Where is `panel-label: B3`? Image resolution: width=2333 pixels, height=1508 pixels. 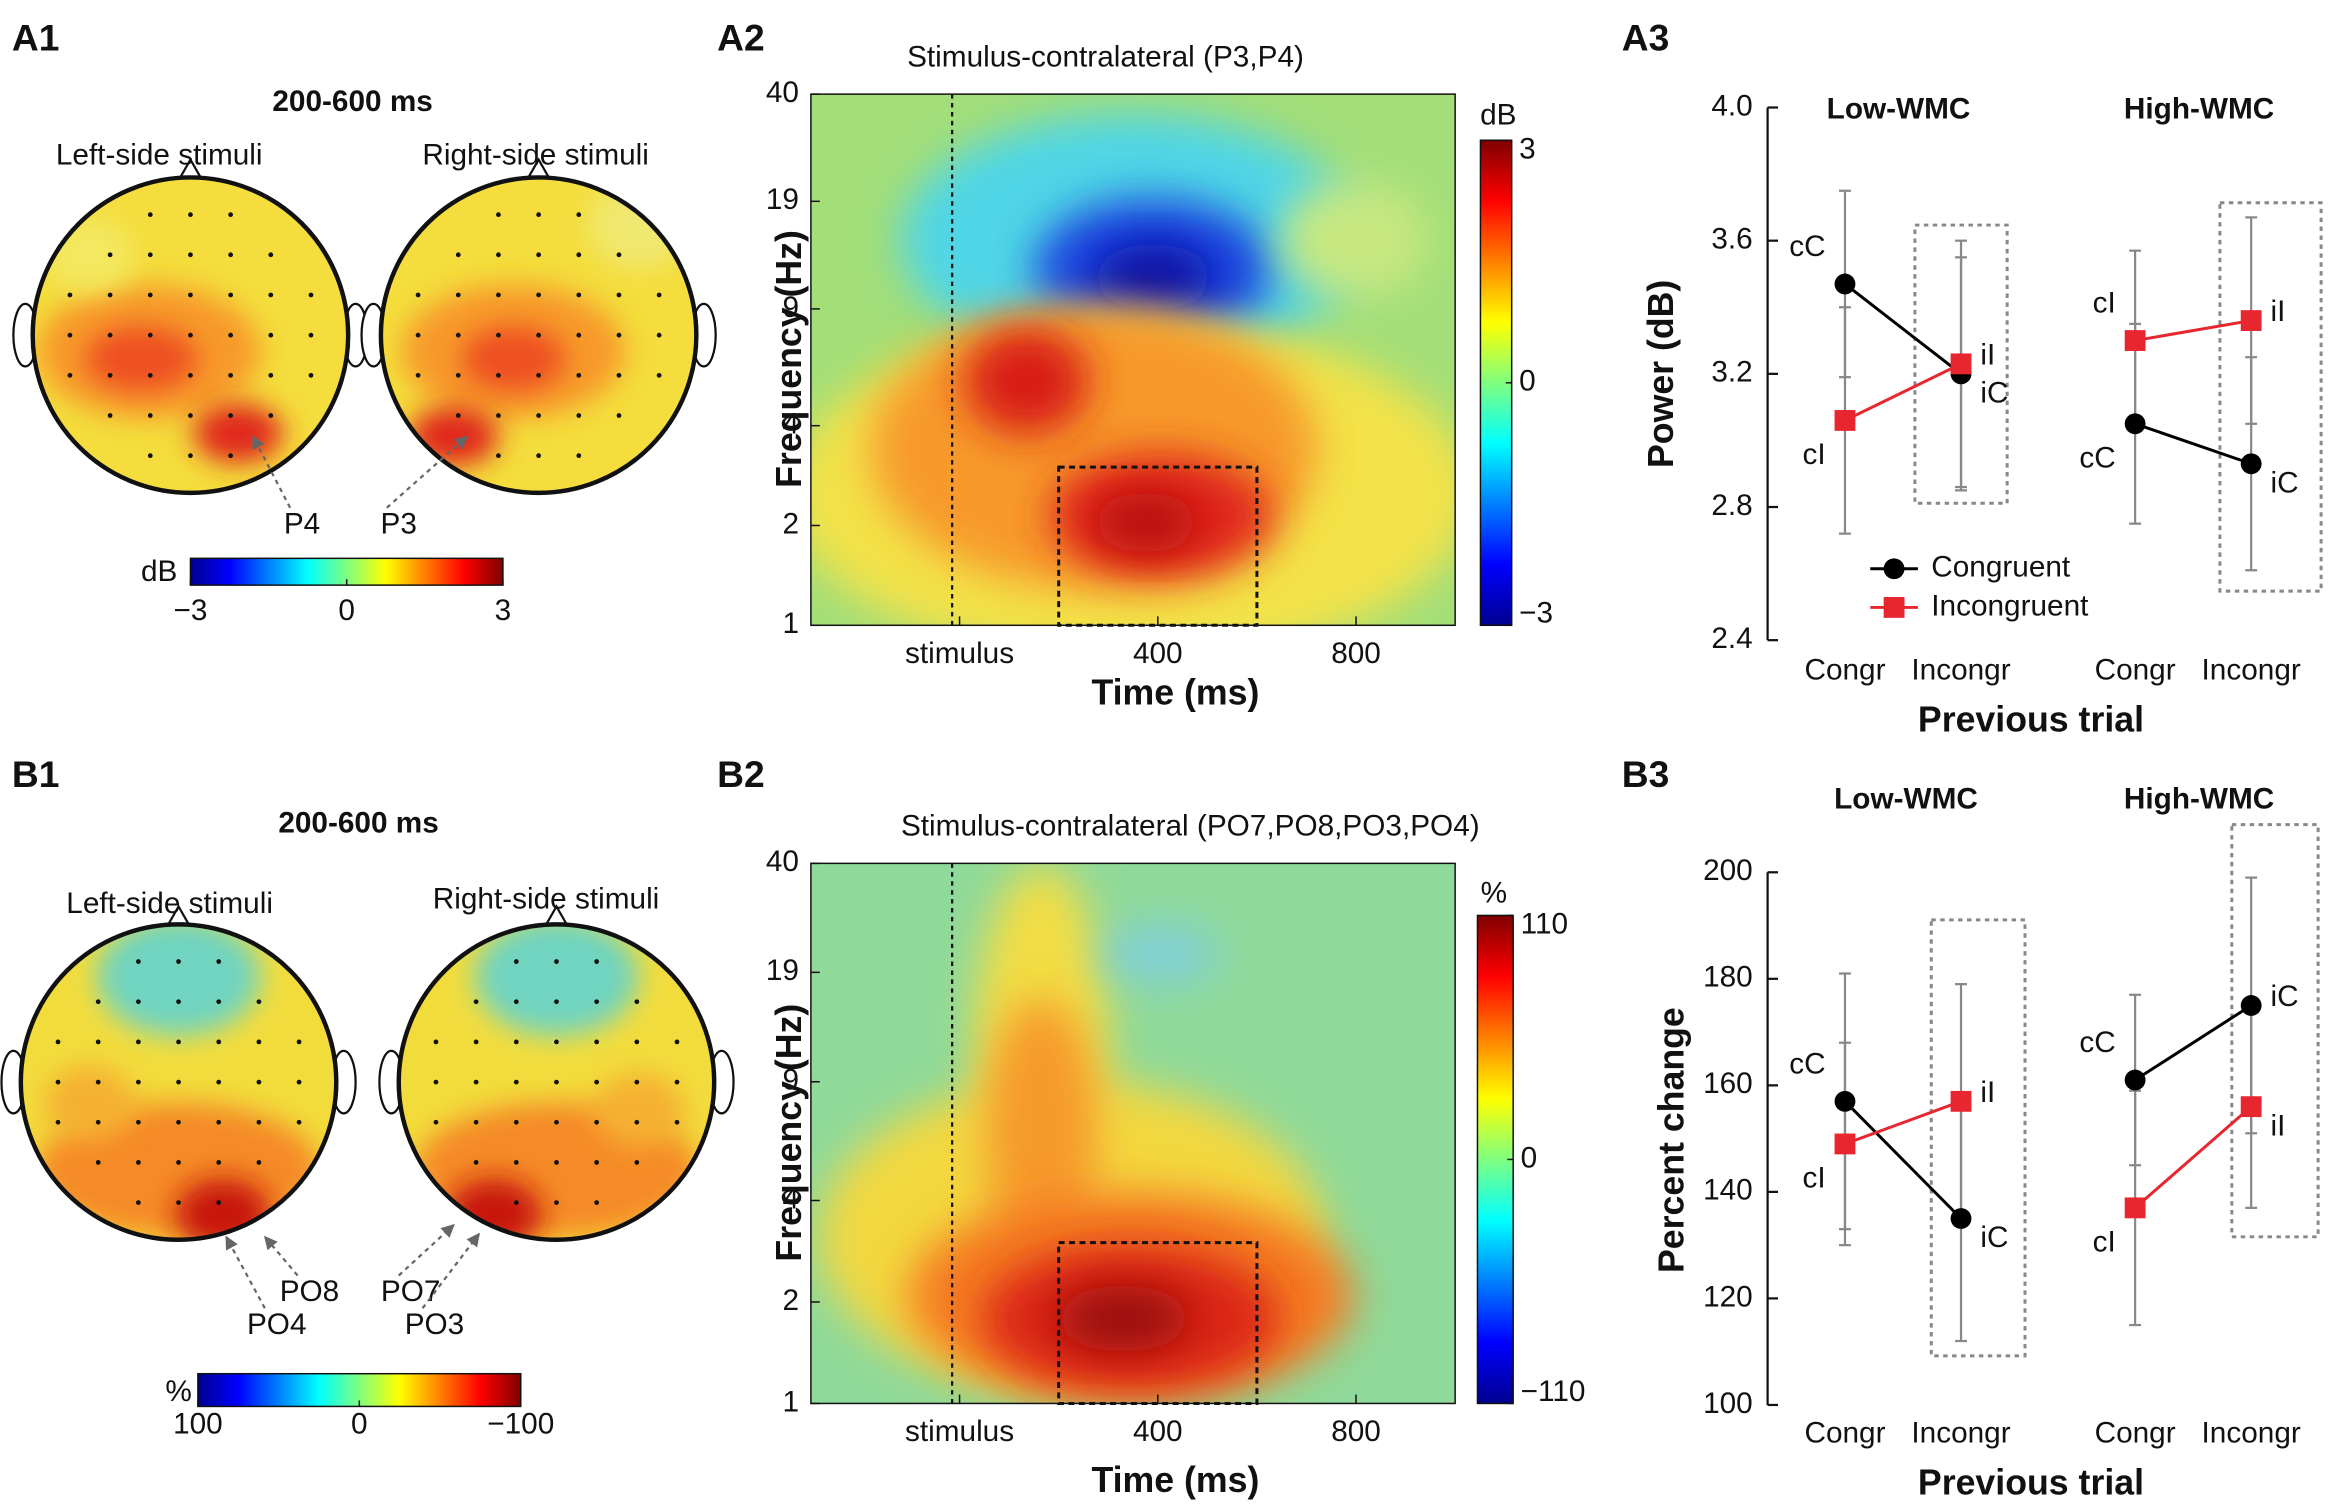 panel-label: B3 is located at coordinates (1646, 774).